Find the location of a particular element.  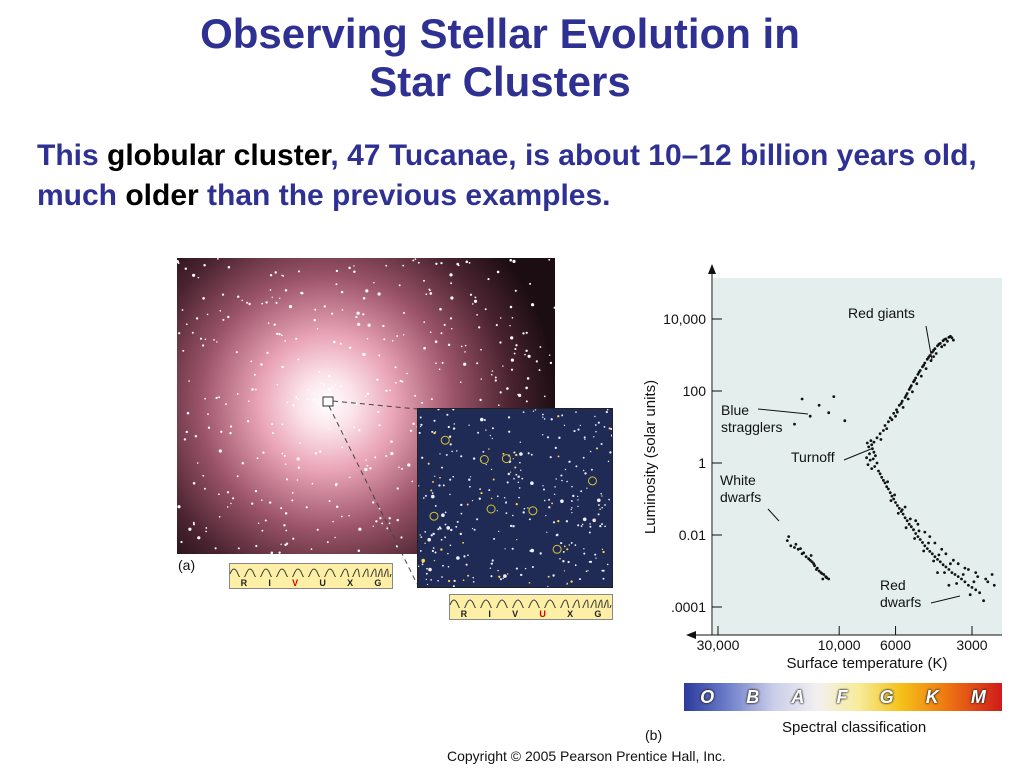

annotation-label: Red dwarfs is located at coordinates (900, 593).